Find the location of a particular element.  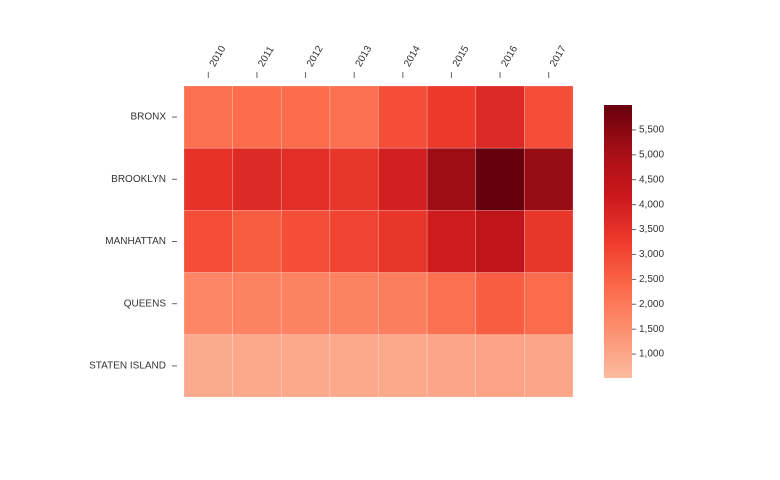

colorbar is located at coordinates (618, 241).